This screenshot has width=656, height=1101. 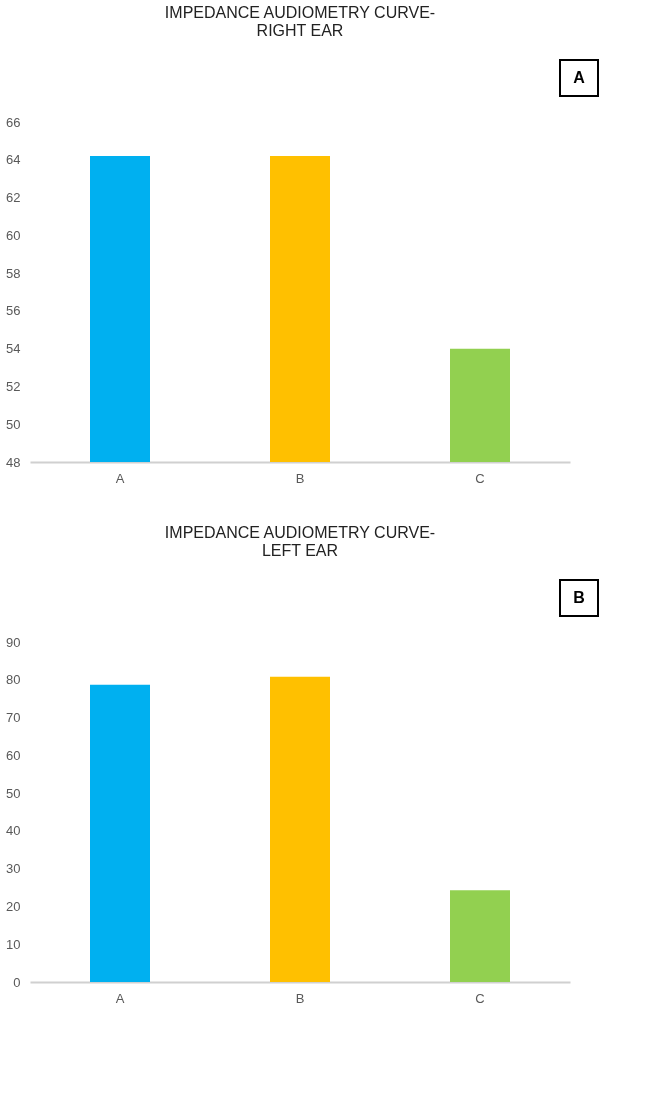 I want to click on y-tick-label: 40, so click(x=13, y=831).